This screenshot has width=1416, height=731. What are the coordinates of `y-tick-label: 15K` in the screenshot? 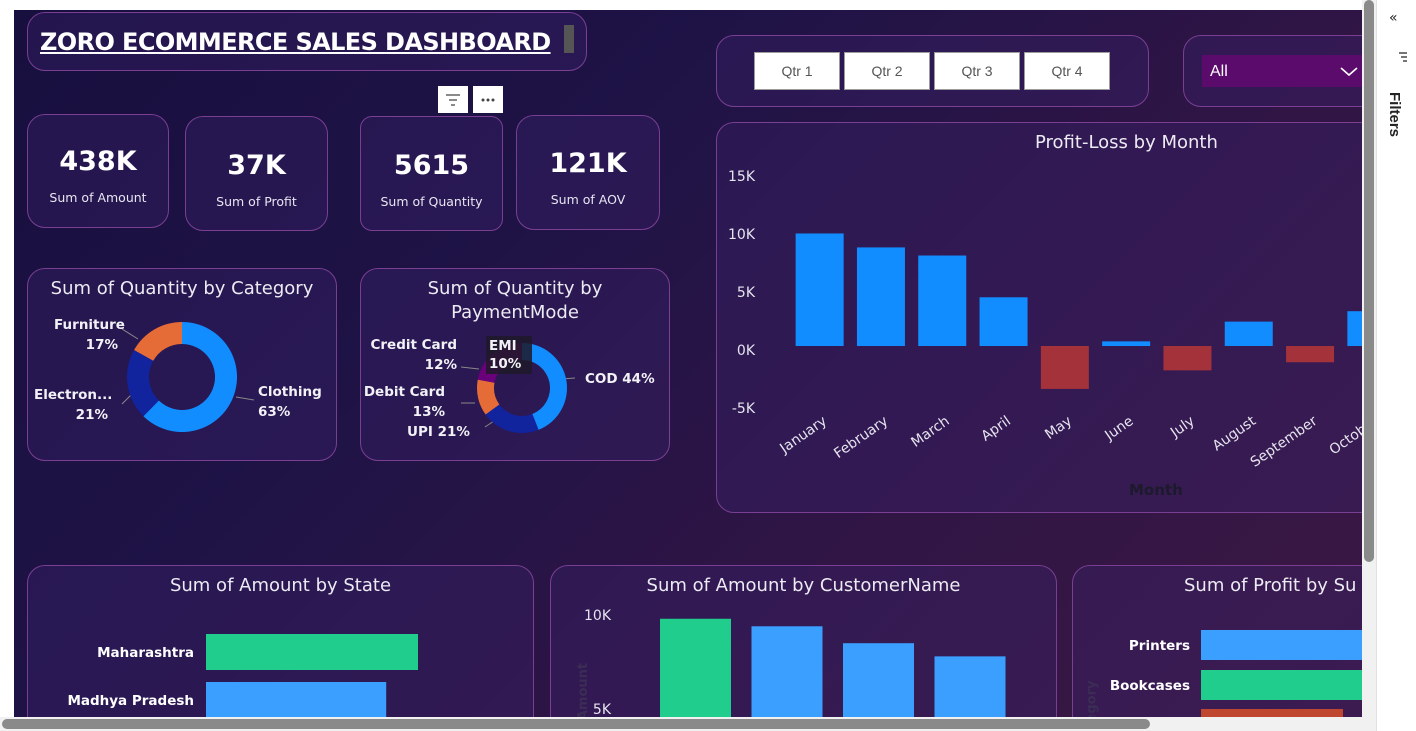 It's located at (742, 177).